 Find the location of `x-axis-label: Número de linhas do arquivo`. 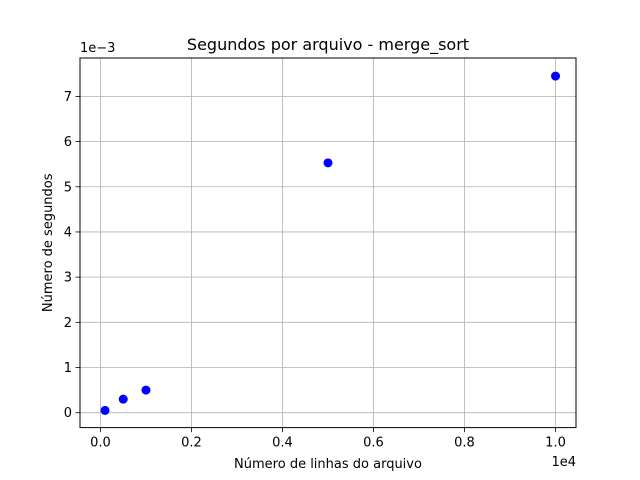

x-axis-label: Número de linhas do arquivo is located at coordinates (328, 464).